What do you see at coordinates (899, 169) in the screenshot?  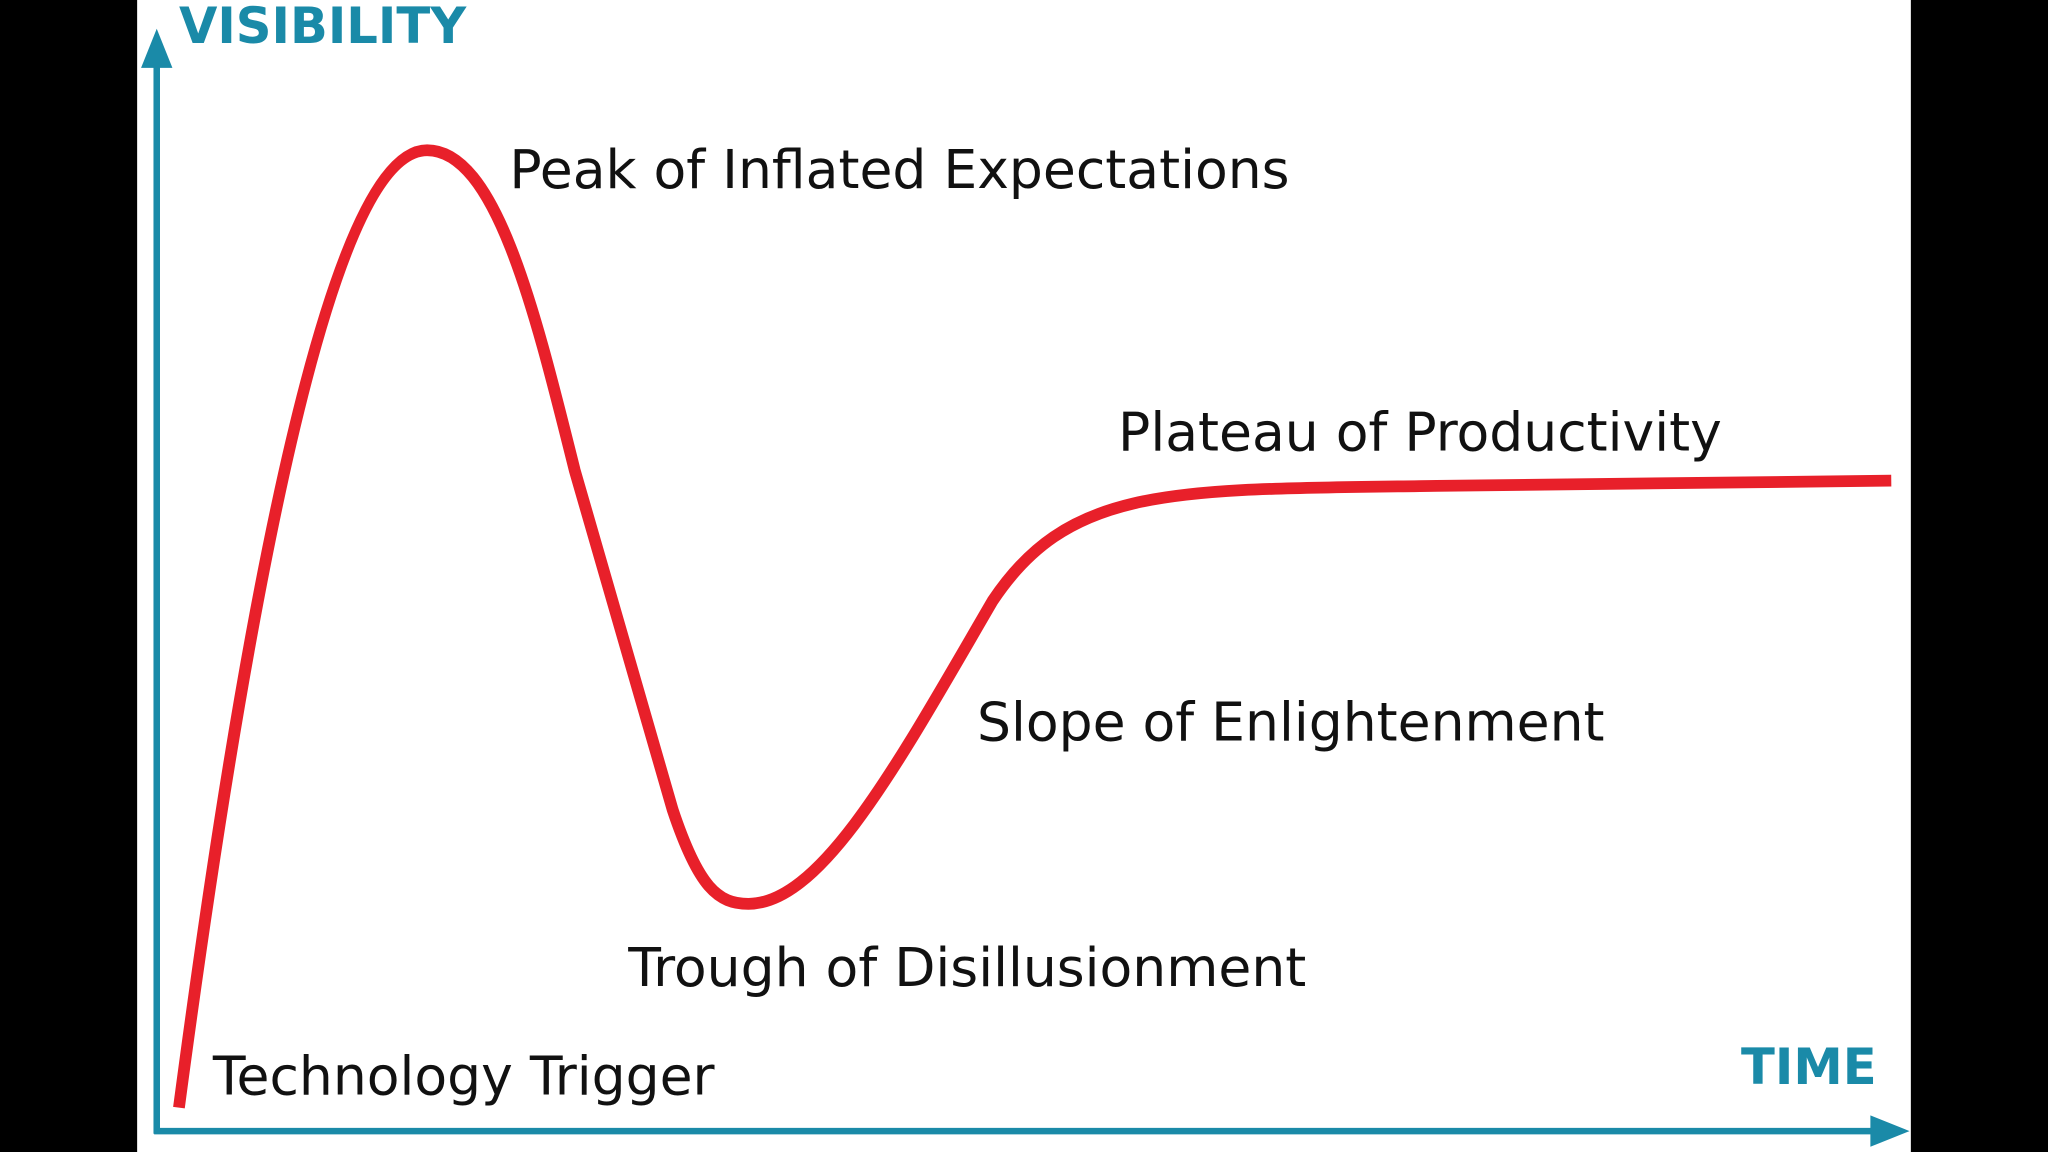 I see `phase-label: Peak of Inflated Expectations` at bounding box center [899, 169].